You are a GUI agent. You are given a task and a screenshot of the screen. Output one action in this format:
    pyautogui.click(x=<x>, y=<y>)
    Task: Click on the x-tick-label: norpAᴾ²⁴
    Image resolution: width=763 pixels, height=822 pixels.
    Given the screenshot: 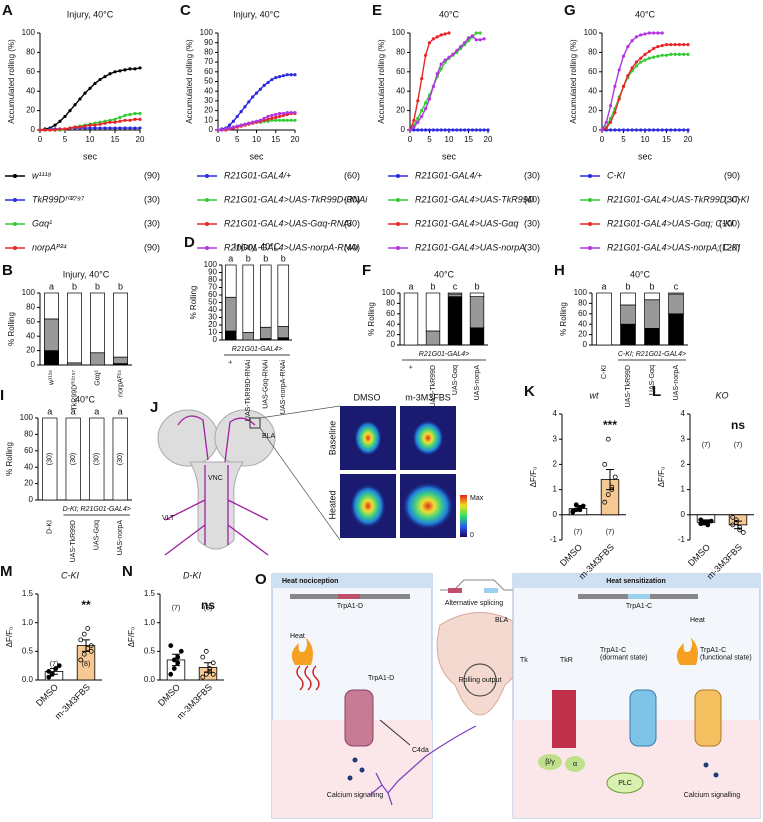 What is the action you would take?
    pyautogui.click(x=120, y=383)
    